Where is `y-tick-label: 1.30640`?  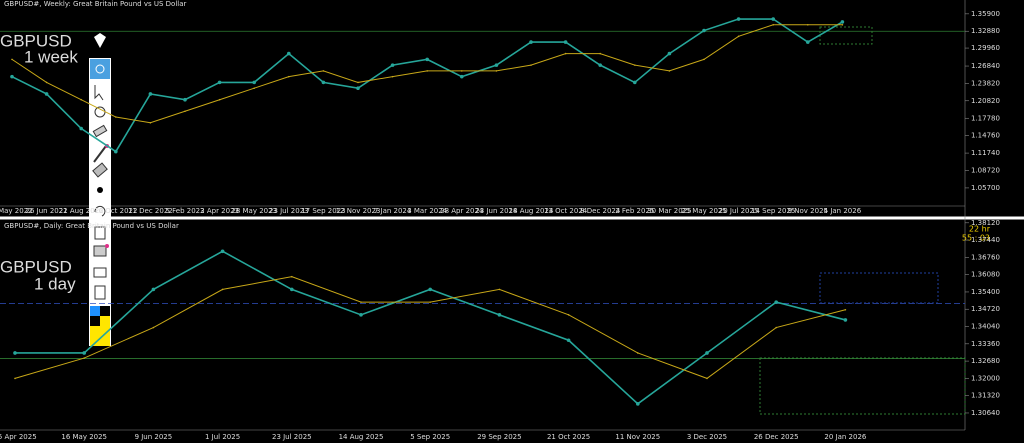 y-tick-label: 1.30640 is located at coordinates (985, 413).